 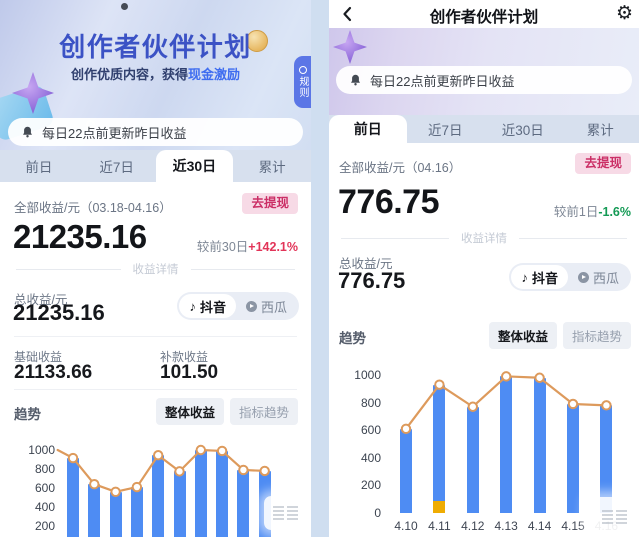 I want to click on x-axis-label: 4.14, so click(x=539, y=526).